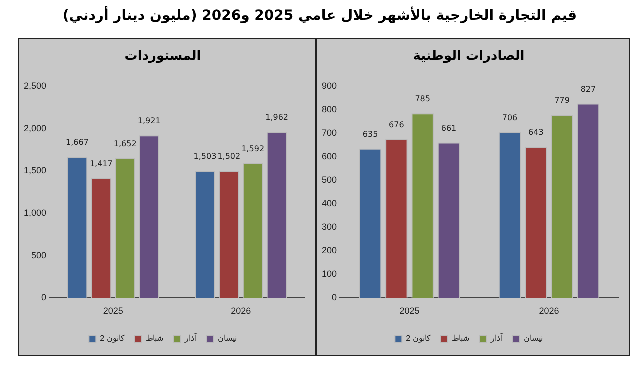 Image resolution: width=640 pixels, height=370 pixels. I want to click on data-label: 1,503, so click(205, 157).